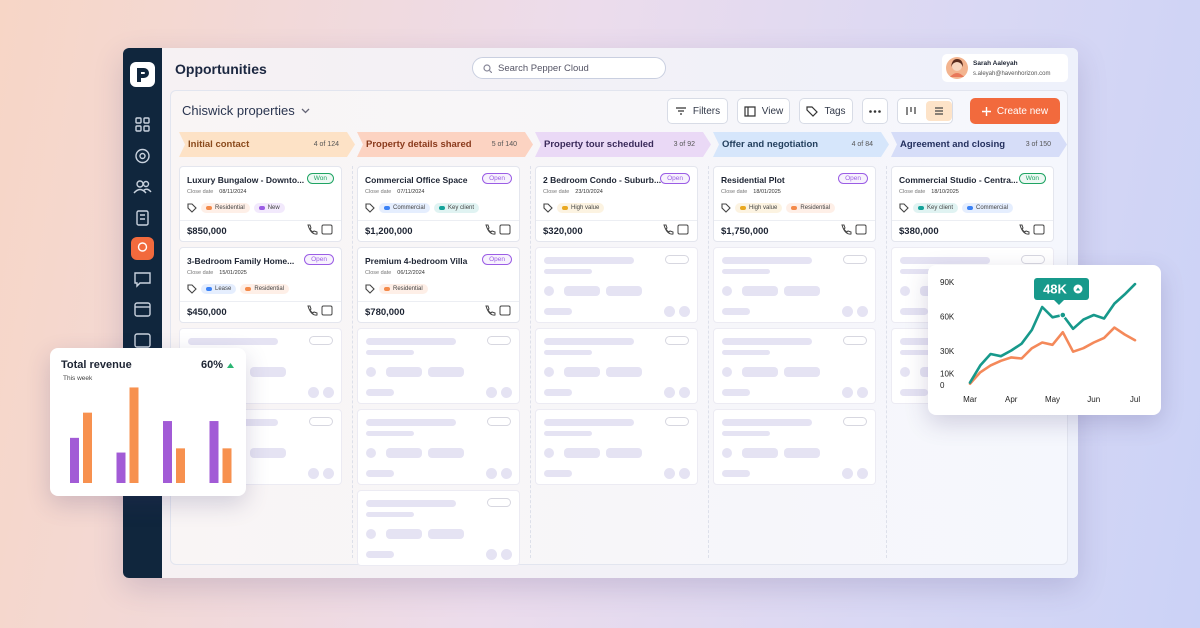 Image resolution: width=1200 pixels, height=628 pixels. Describe the element at coordinates (1059, 302) in the screenshot. I see `callout-pointer` at that location.